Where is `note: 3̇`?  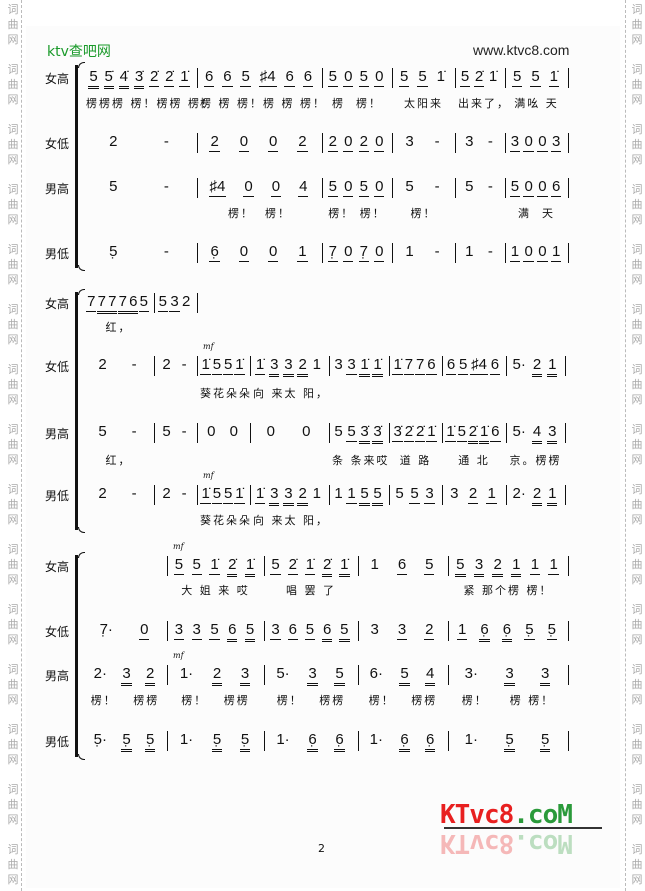
note: 3̇ is located at coordinates (397, 432).